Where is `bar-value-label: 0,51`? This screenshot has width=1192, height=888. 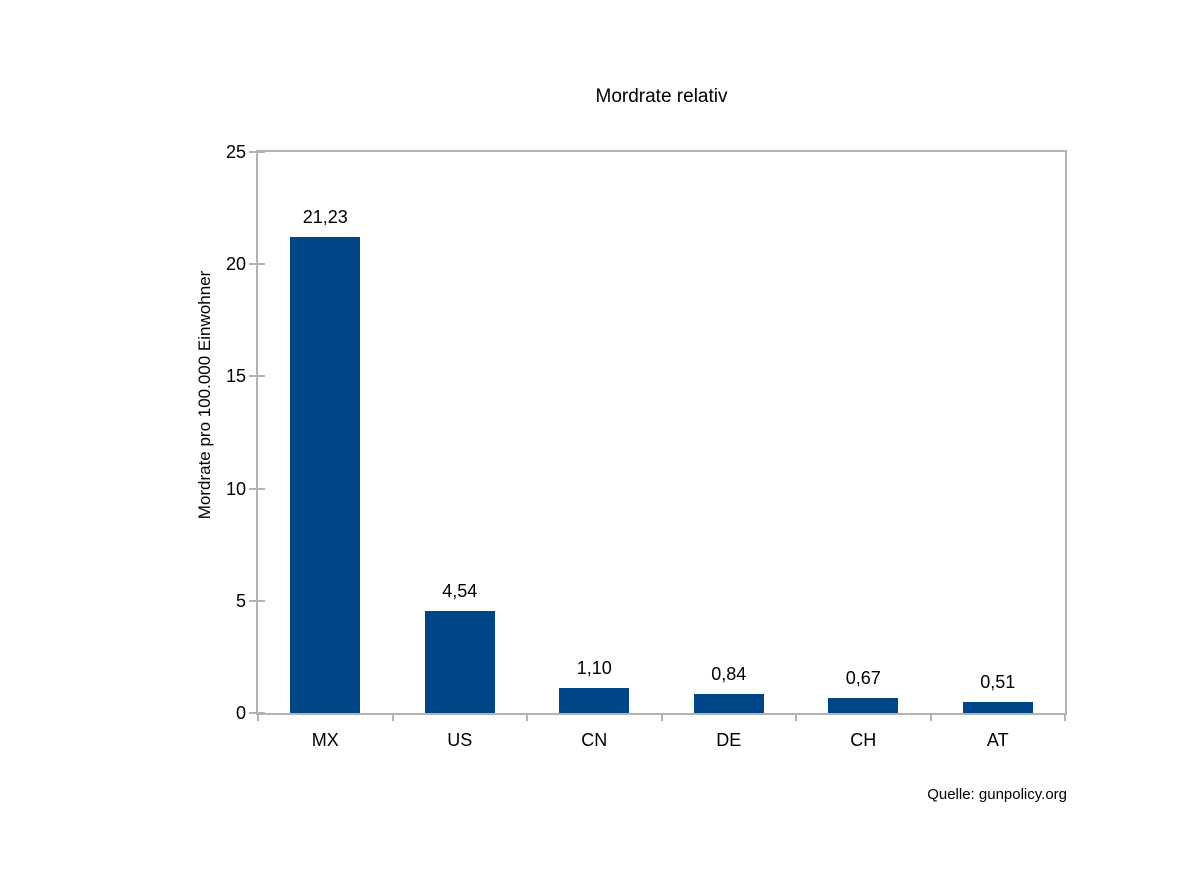
bar-value-label: 0,51 is located at coordinates (998, 681).